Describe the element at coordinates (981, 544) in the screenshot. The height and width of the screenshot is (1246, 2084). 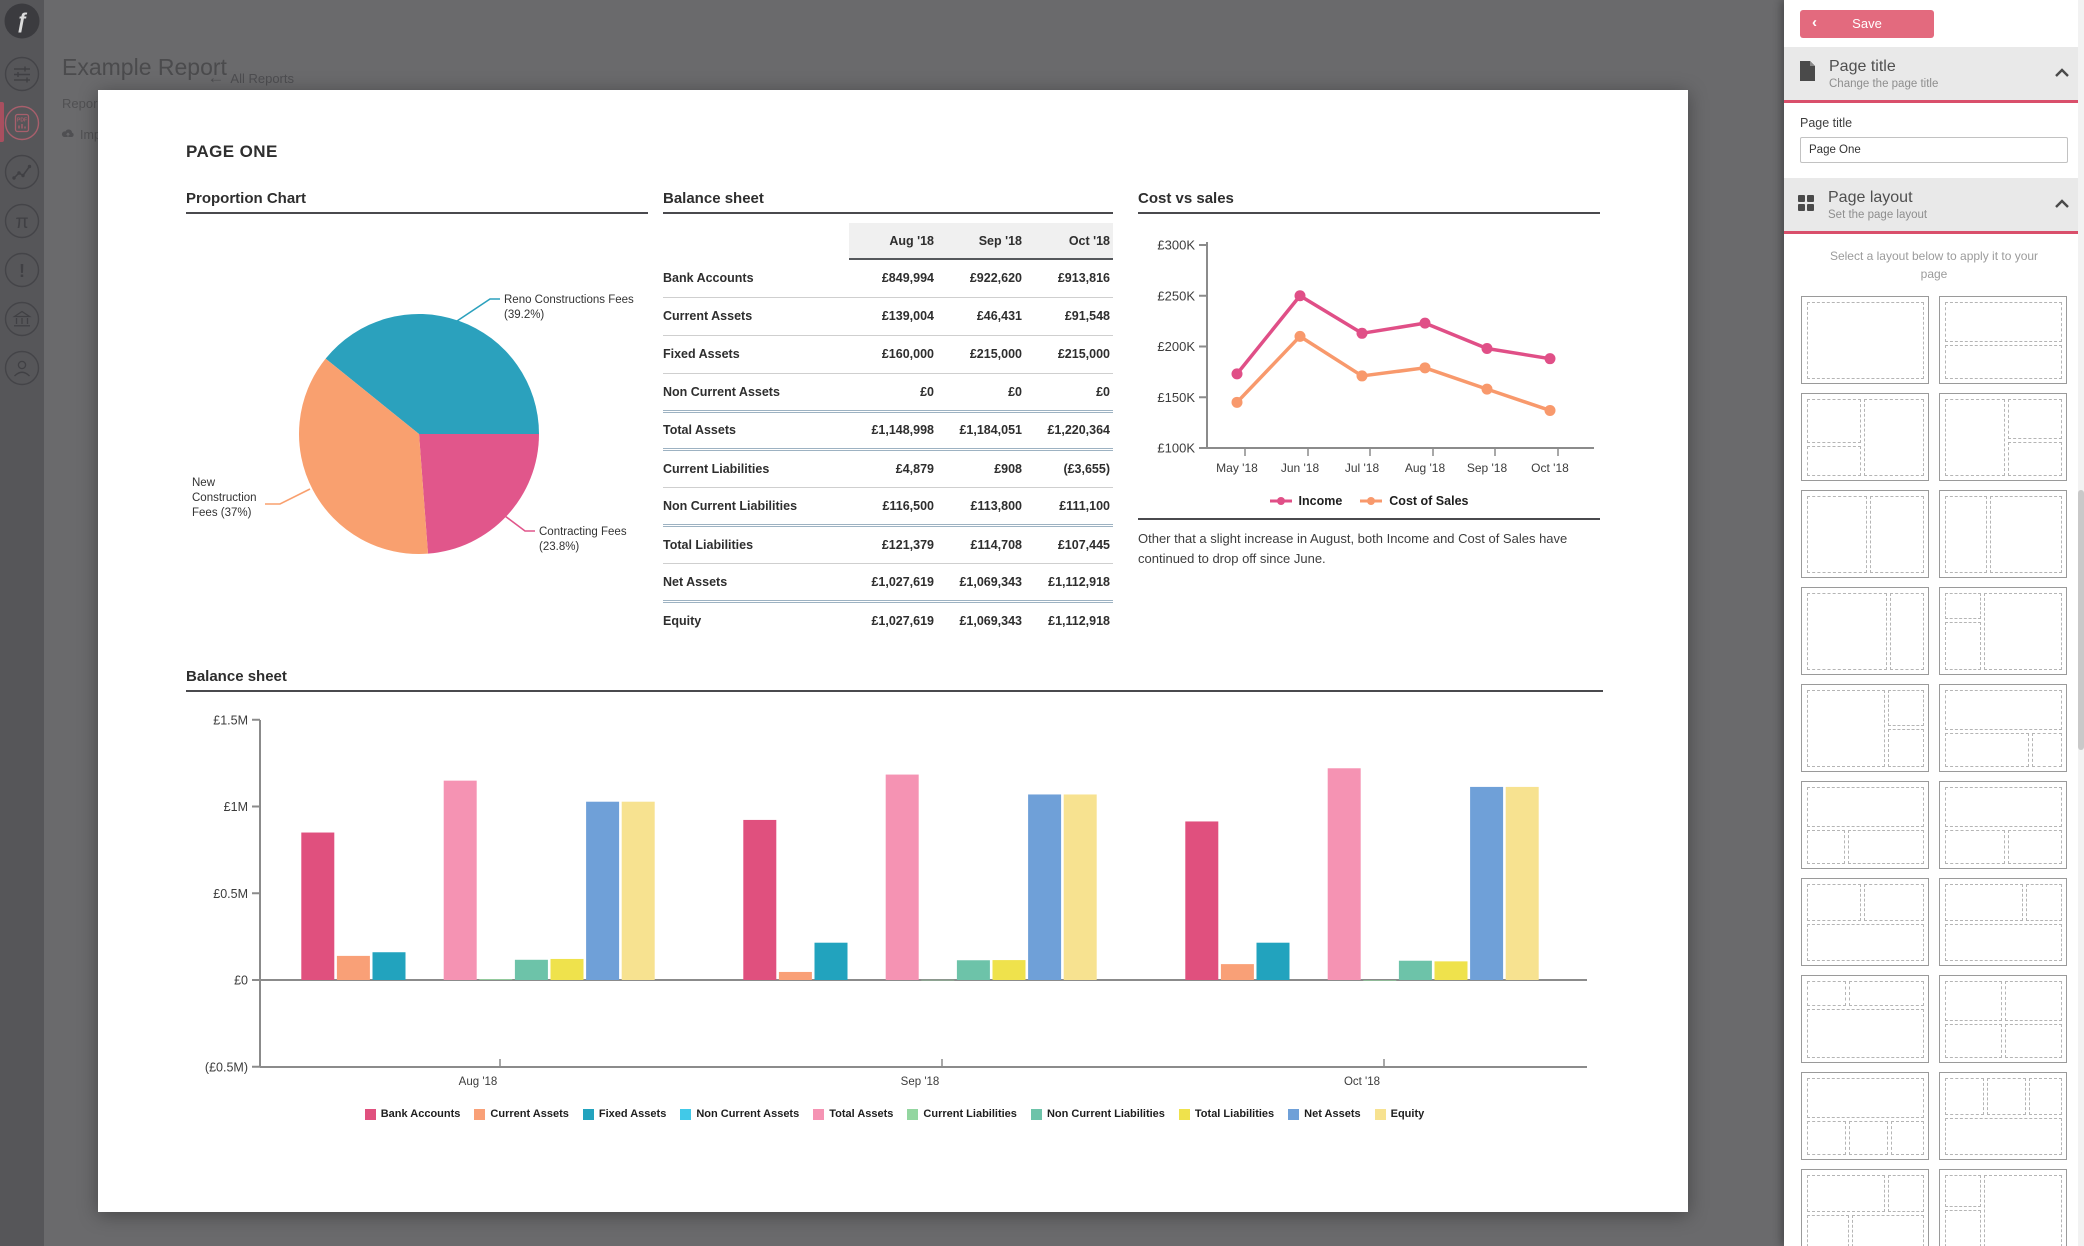
I see `cell-value: £114,708` at that location.